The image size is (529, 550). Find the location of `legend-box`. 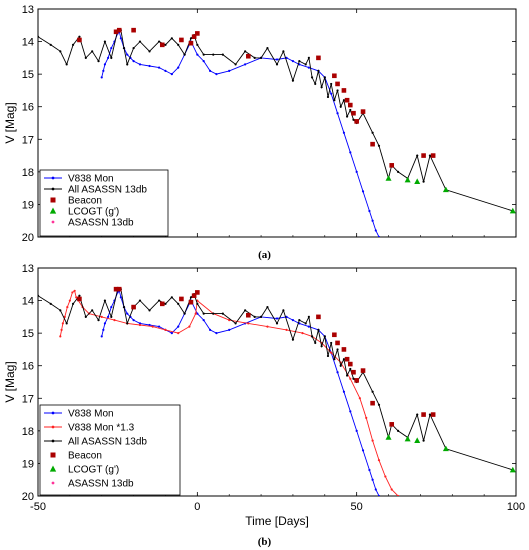

legend-box is located at coordinates (110, 450).